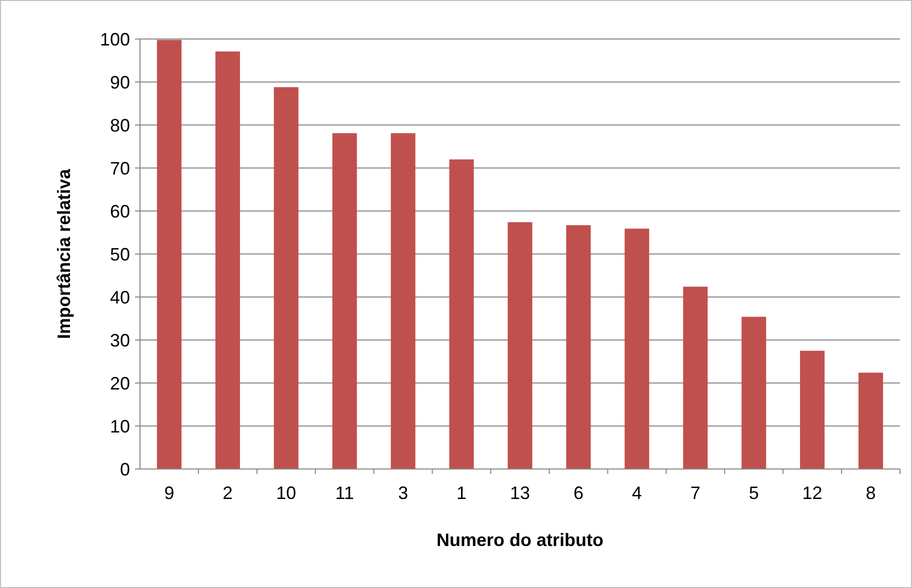 The image size is (912, 588). What do you see at coordinates (461, 493) in the screenshot?
I see `x-tick-label: 1` at bounding box center [461, 493].